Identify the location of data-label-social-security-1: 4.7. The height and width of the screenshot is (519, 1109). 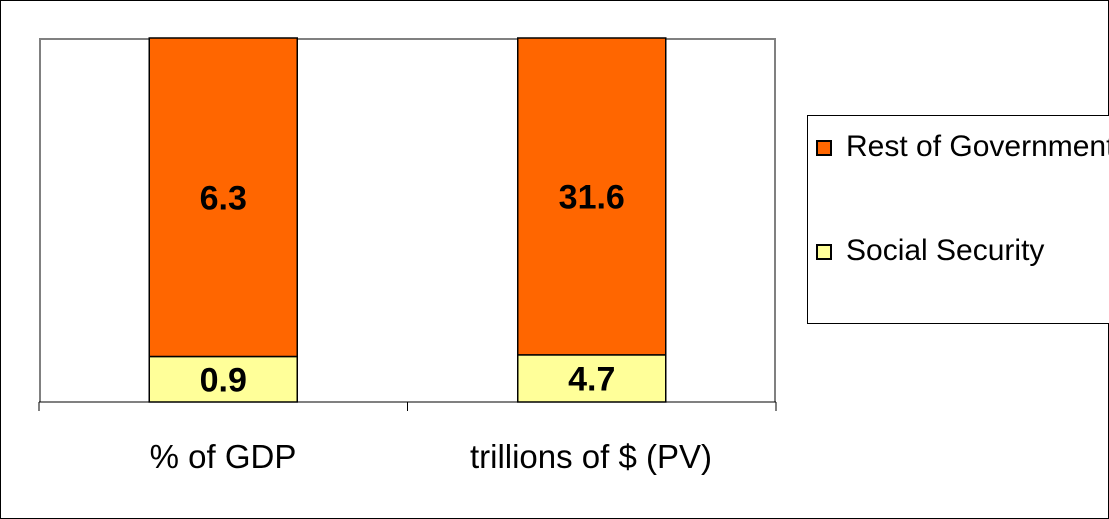
(591, 379).